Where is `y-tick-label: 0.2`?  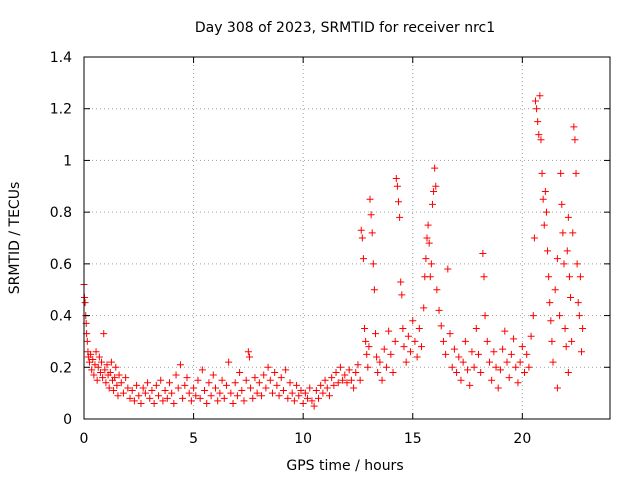
y-tick-label: 0.2 is located at coordinates (61, 368).